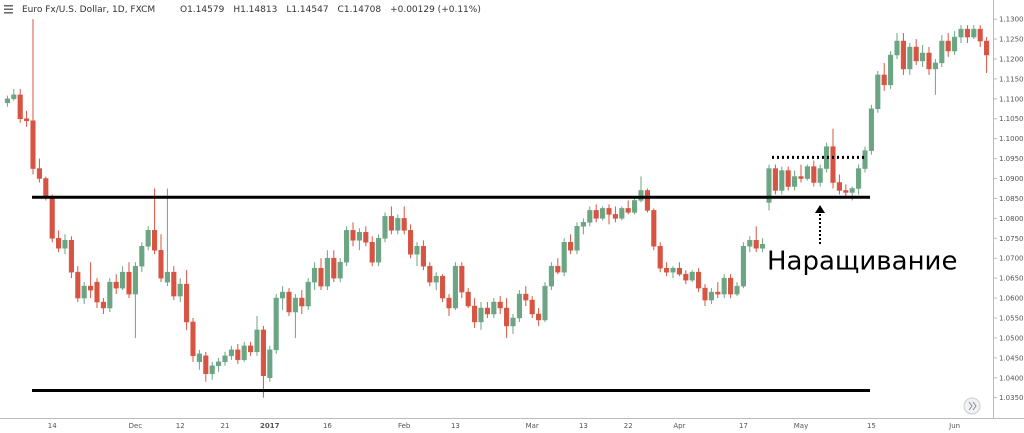 Image resolution: width=1024 pixels, height=433 pixels. I want to click on y-tick-label: 1.09000, so click(1011, 179).